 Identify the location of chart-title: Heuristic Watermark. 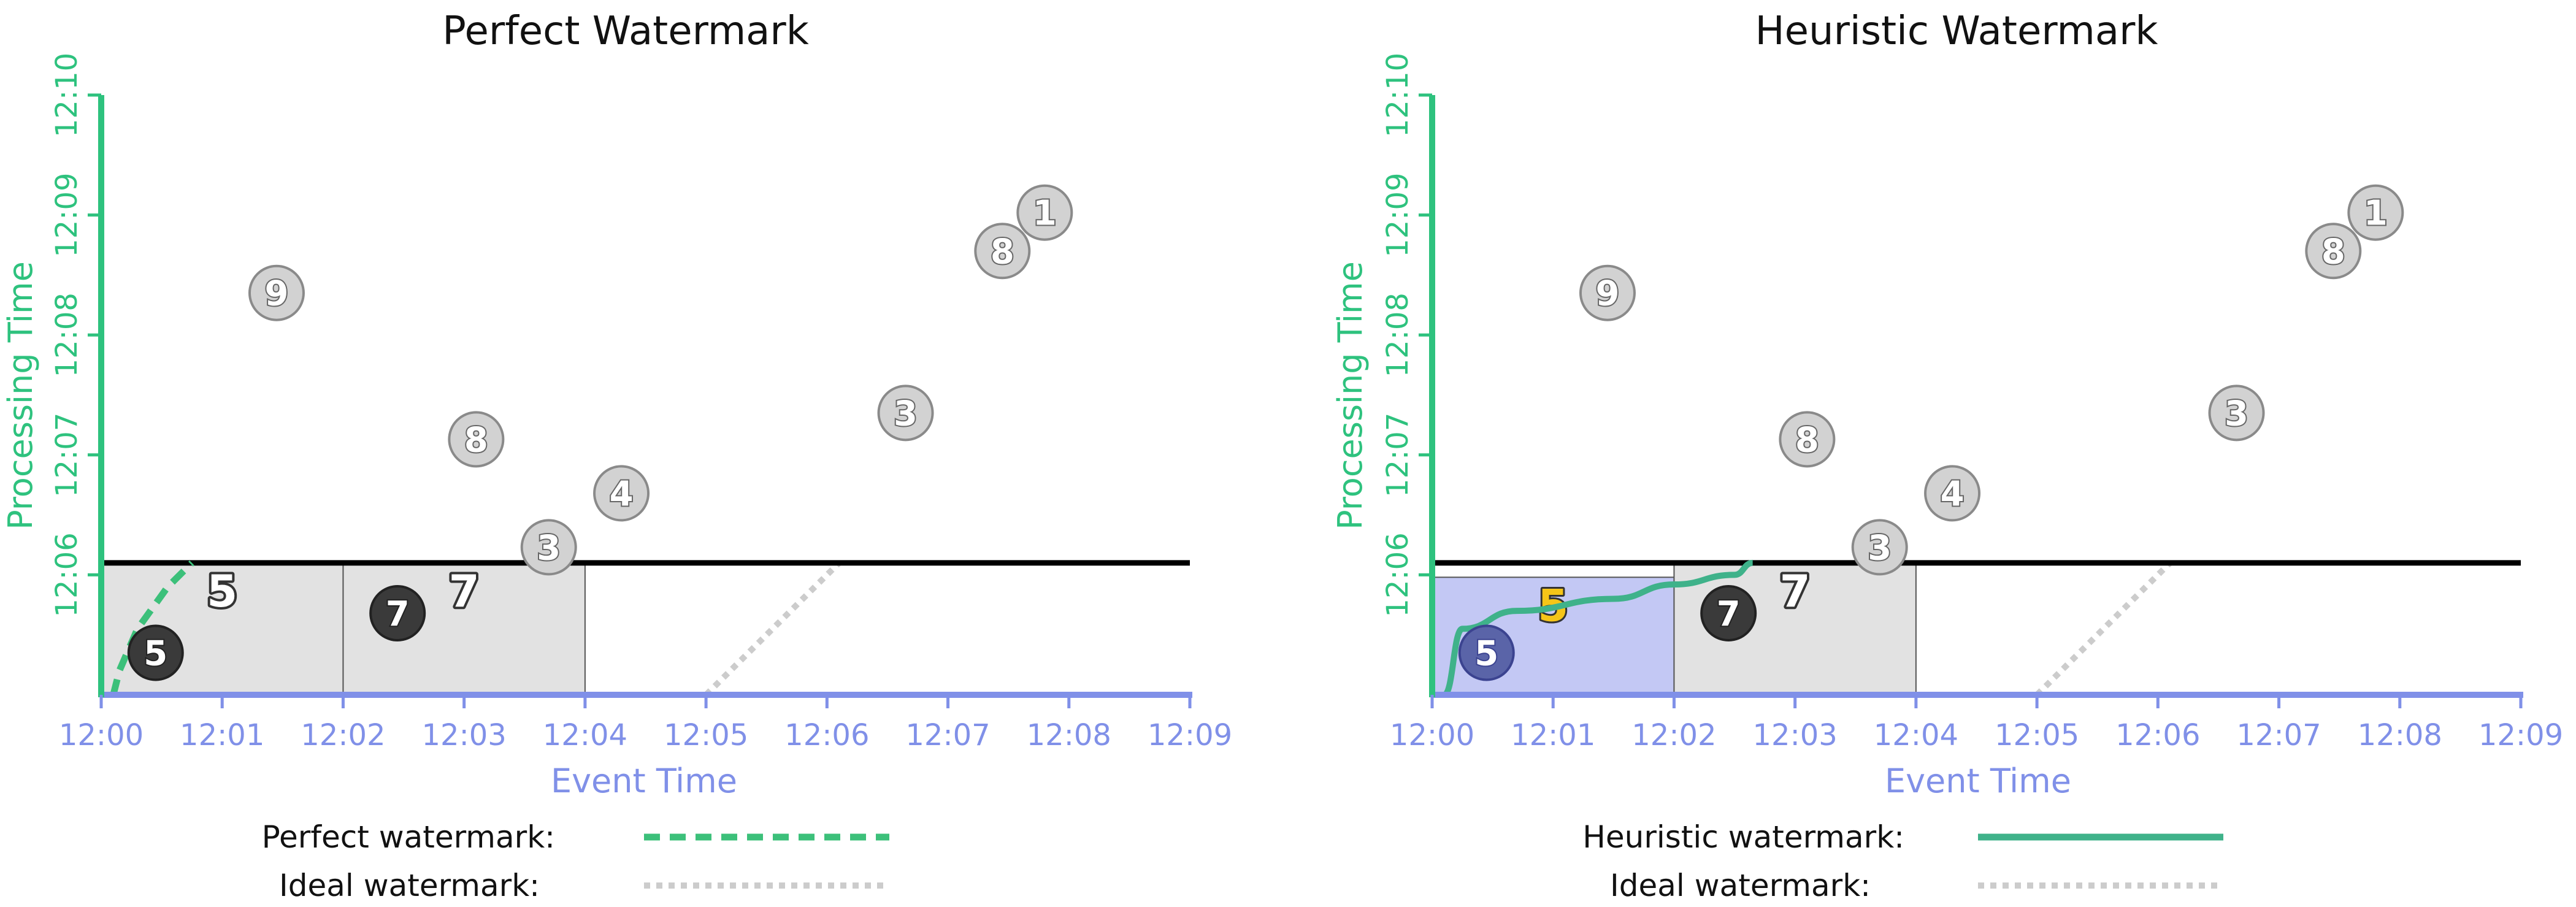
(1956, 31).